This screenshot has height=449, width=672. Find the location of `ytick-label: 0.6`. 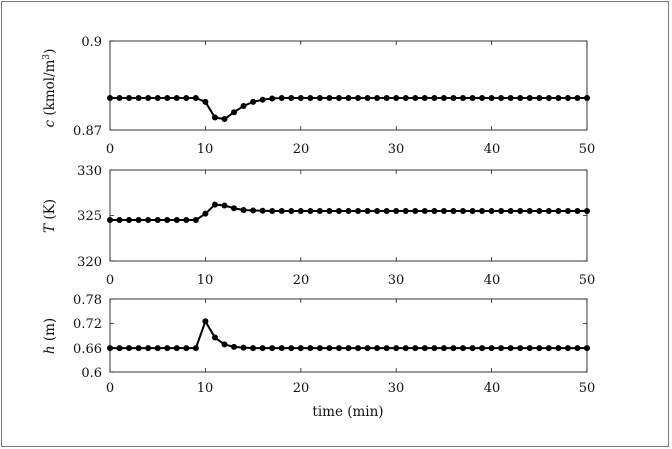

ytick-label: 0.6 is located at coordinates (91, 373).